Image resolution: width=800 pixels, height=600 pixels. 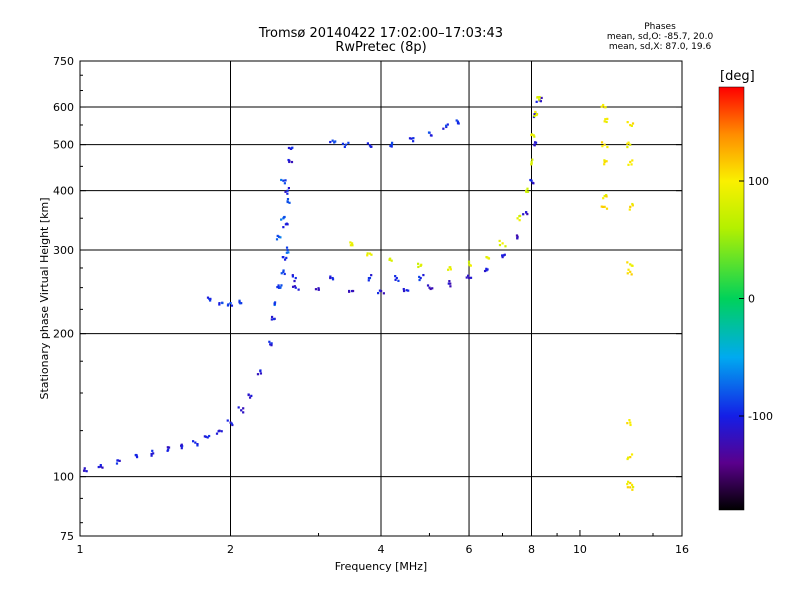 I want to click on colorbar-tick-label: 100, so click(x=758, y=181).